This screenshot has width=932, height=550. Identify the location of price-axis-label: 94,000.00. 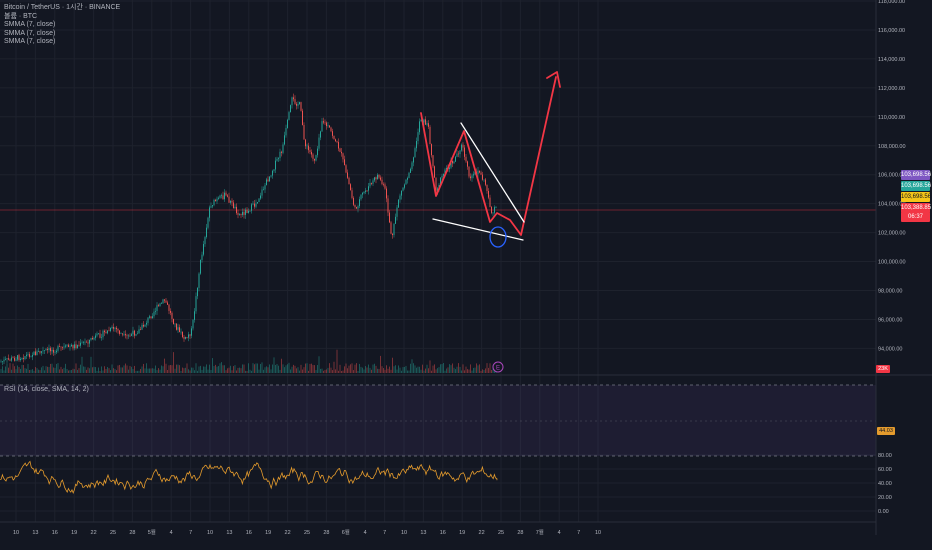
(890, 349).